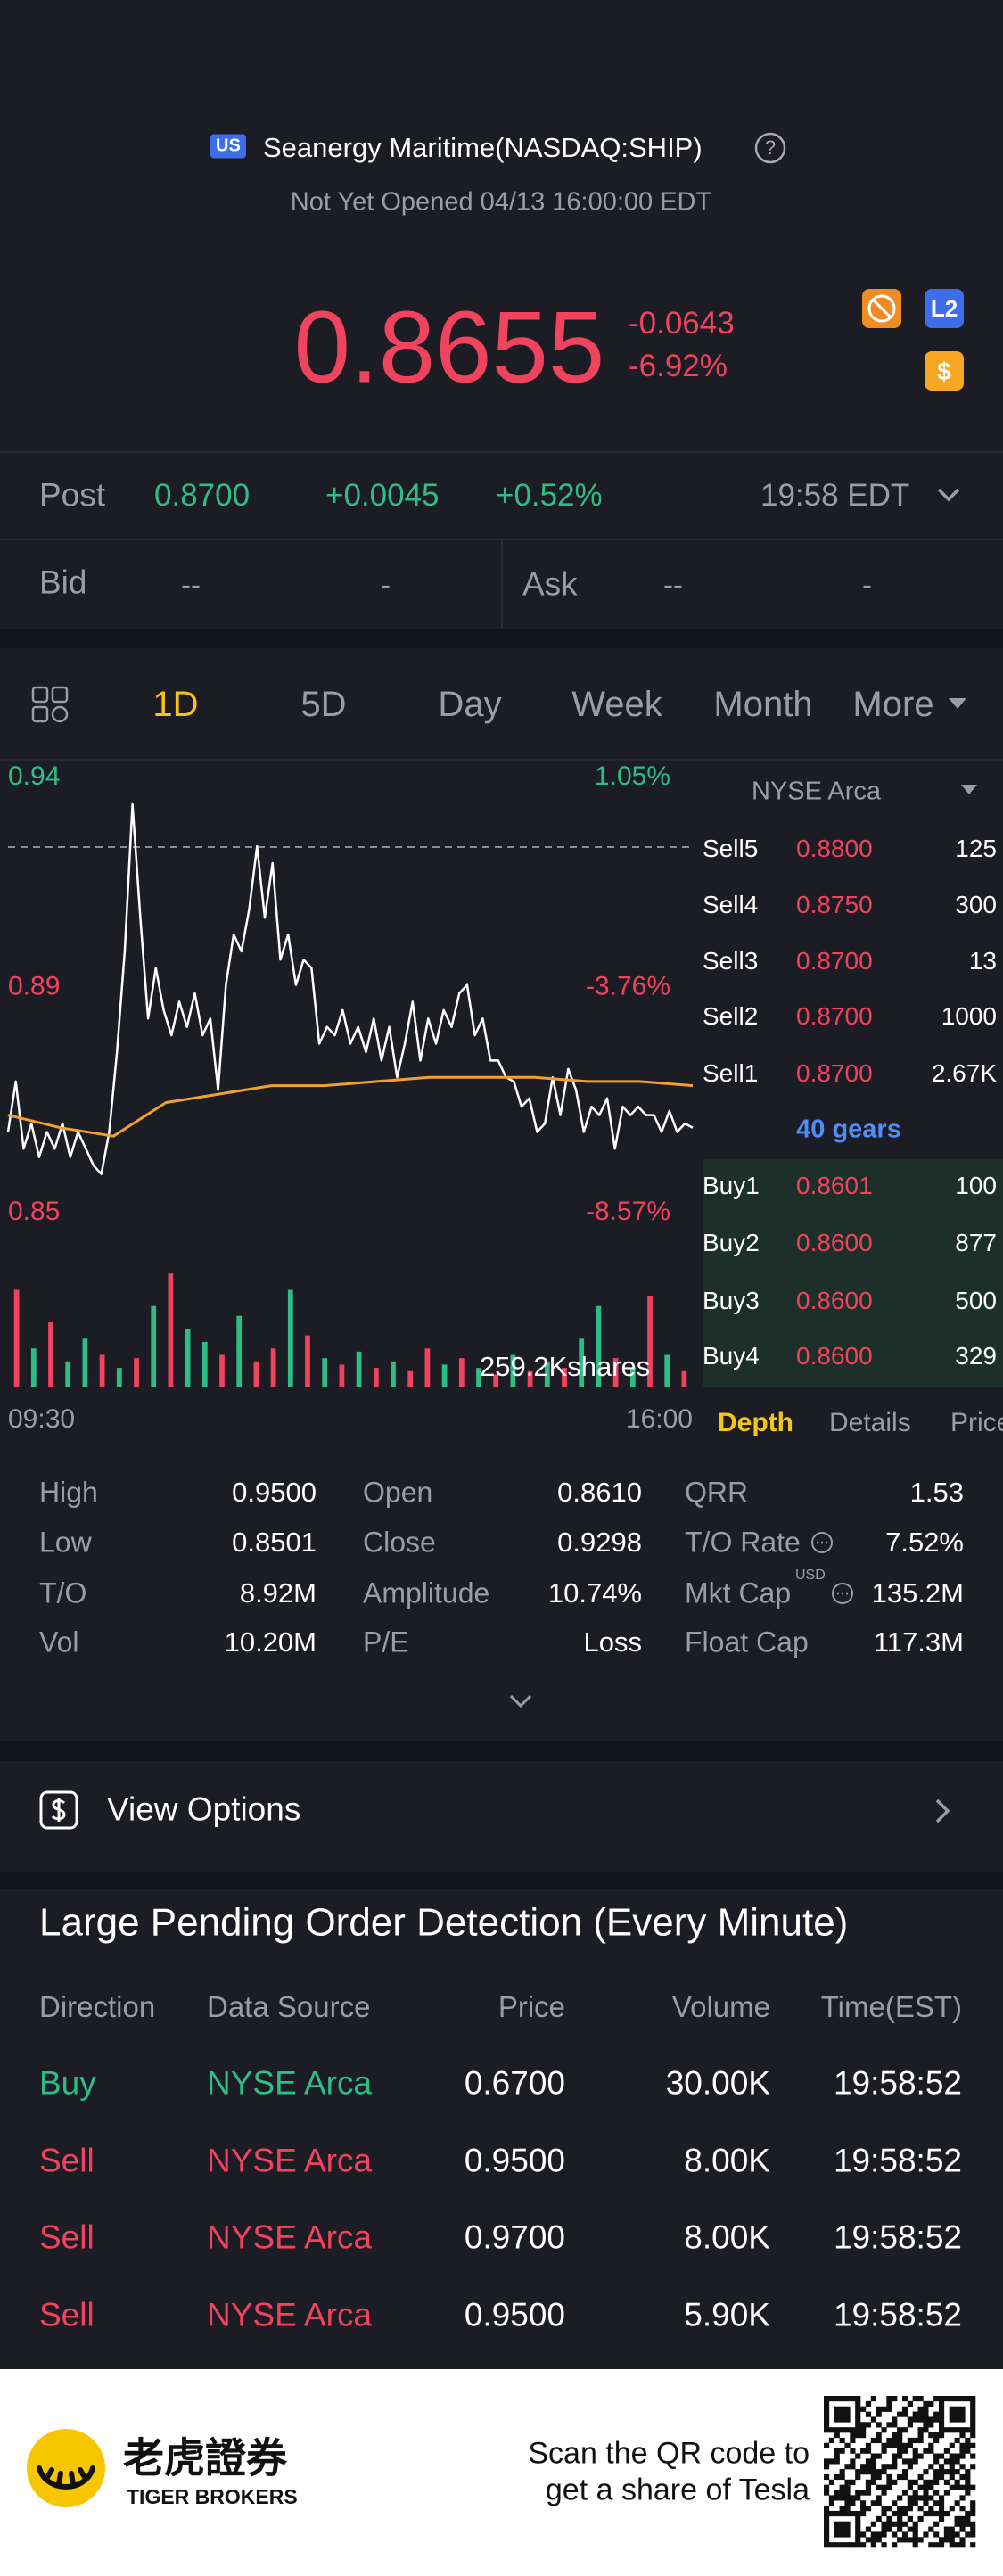 This screenshot has width=1003, height=2576. I want to click on period-tab: More, so click(893, 704).